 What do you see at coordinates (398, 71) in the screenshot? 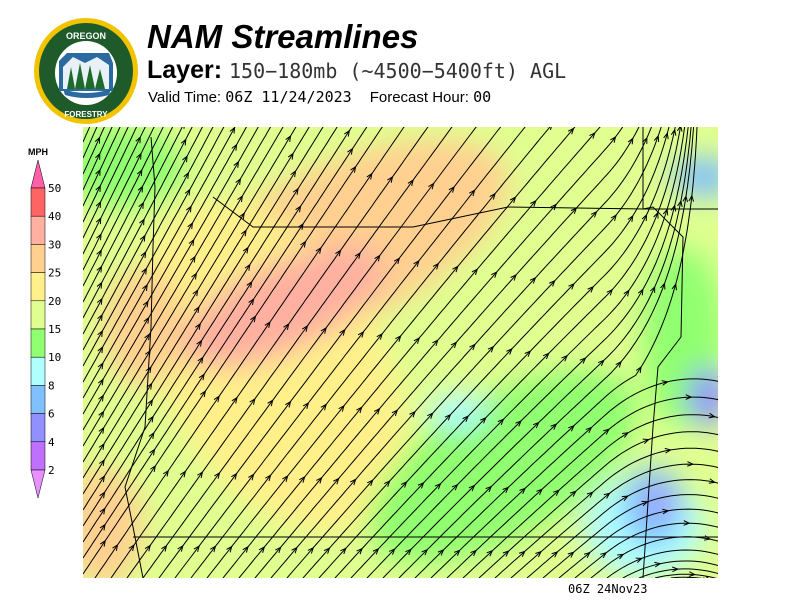
I see `layer-value: 150−180mb (~4500−5400ft) AGL` at bounding box center [398, 71].